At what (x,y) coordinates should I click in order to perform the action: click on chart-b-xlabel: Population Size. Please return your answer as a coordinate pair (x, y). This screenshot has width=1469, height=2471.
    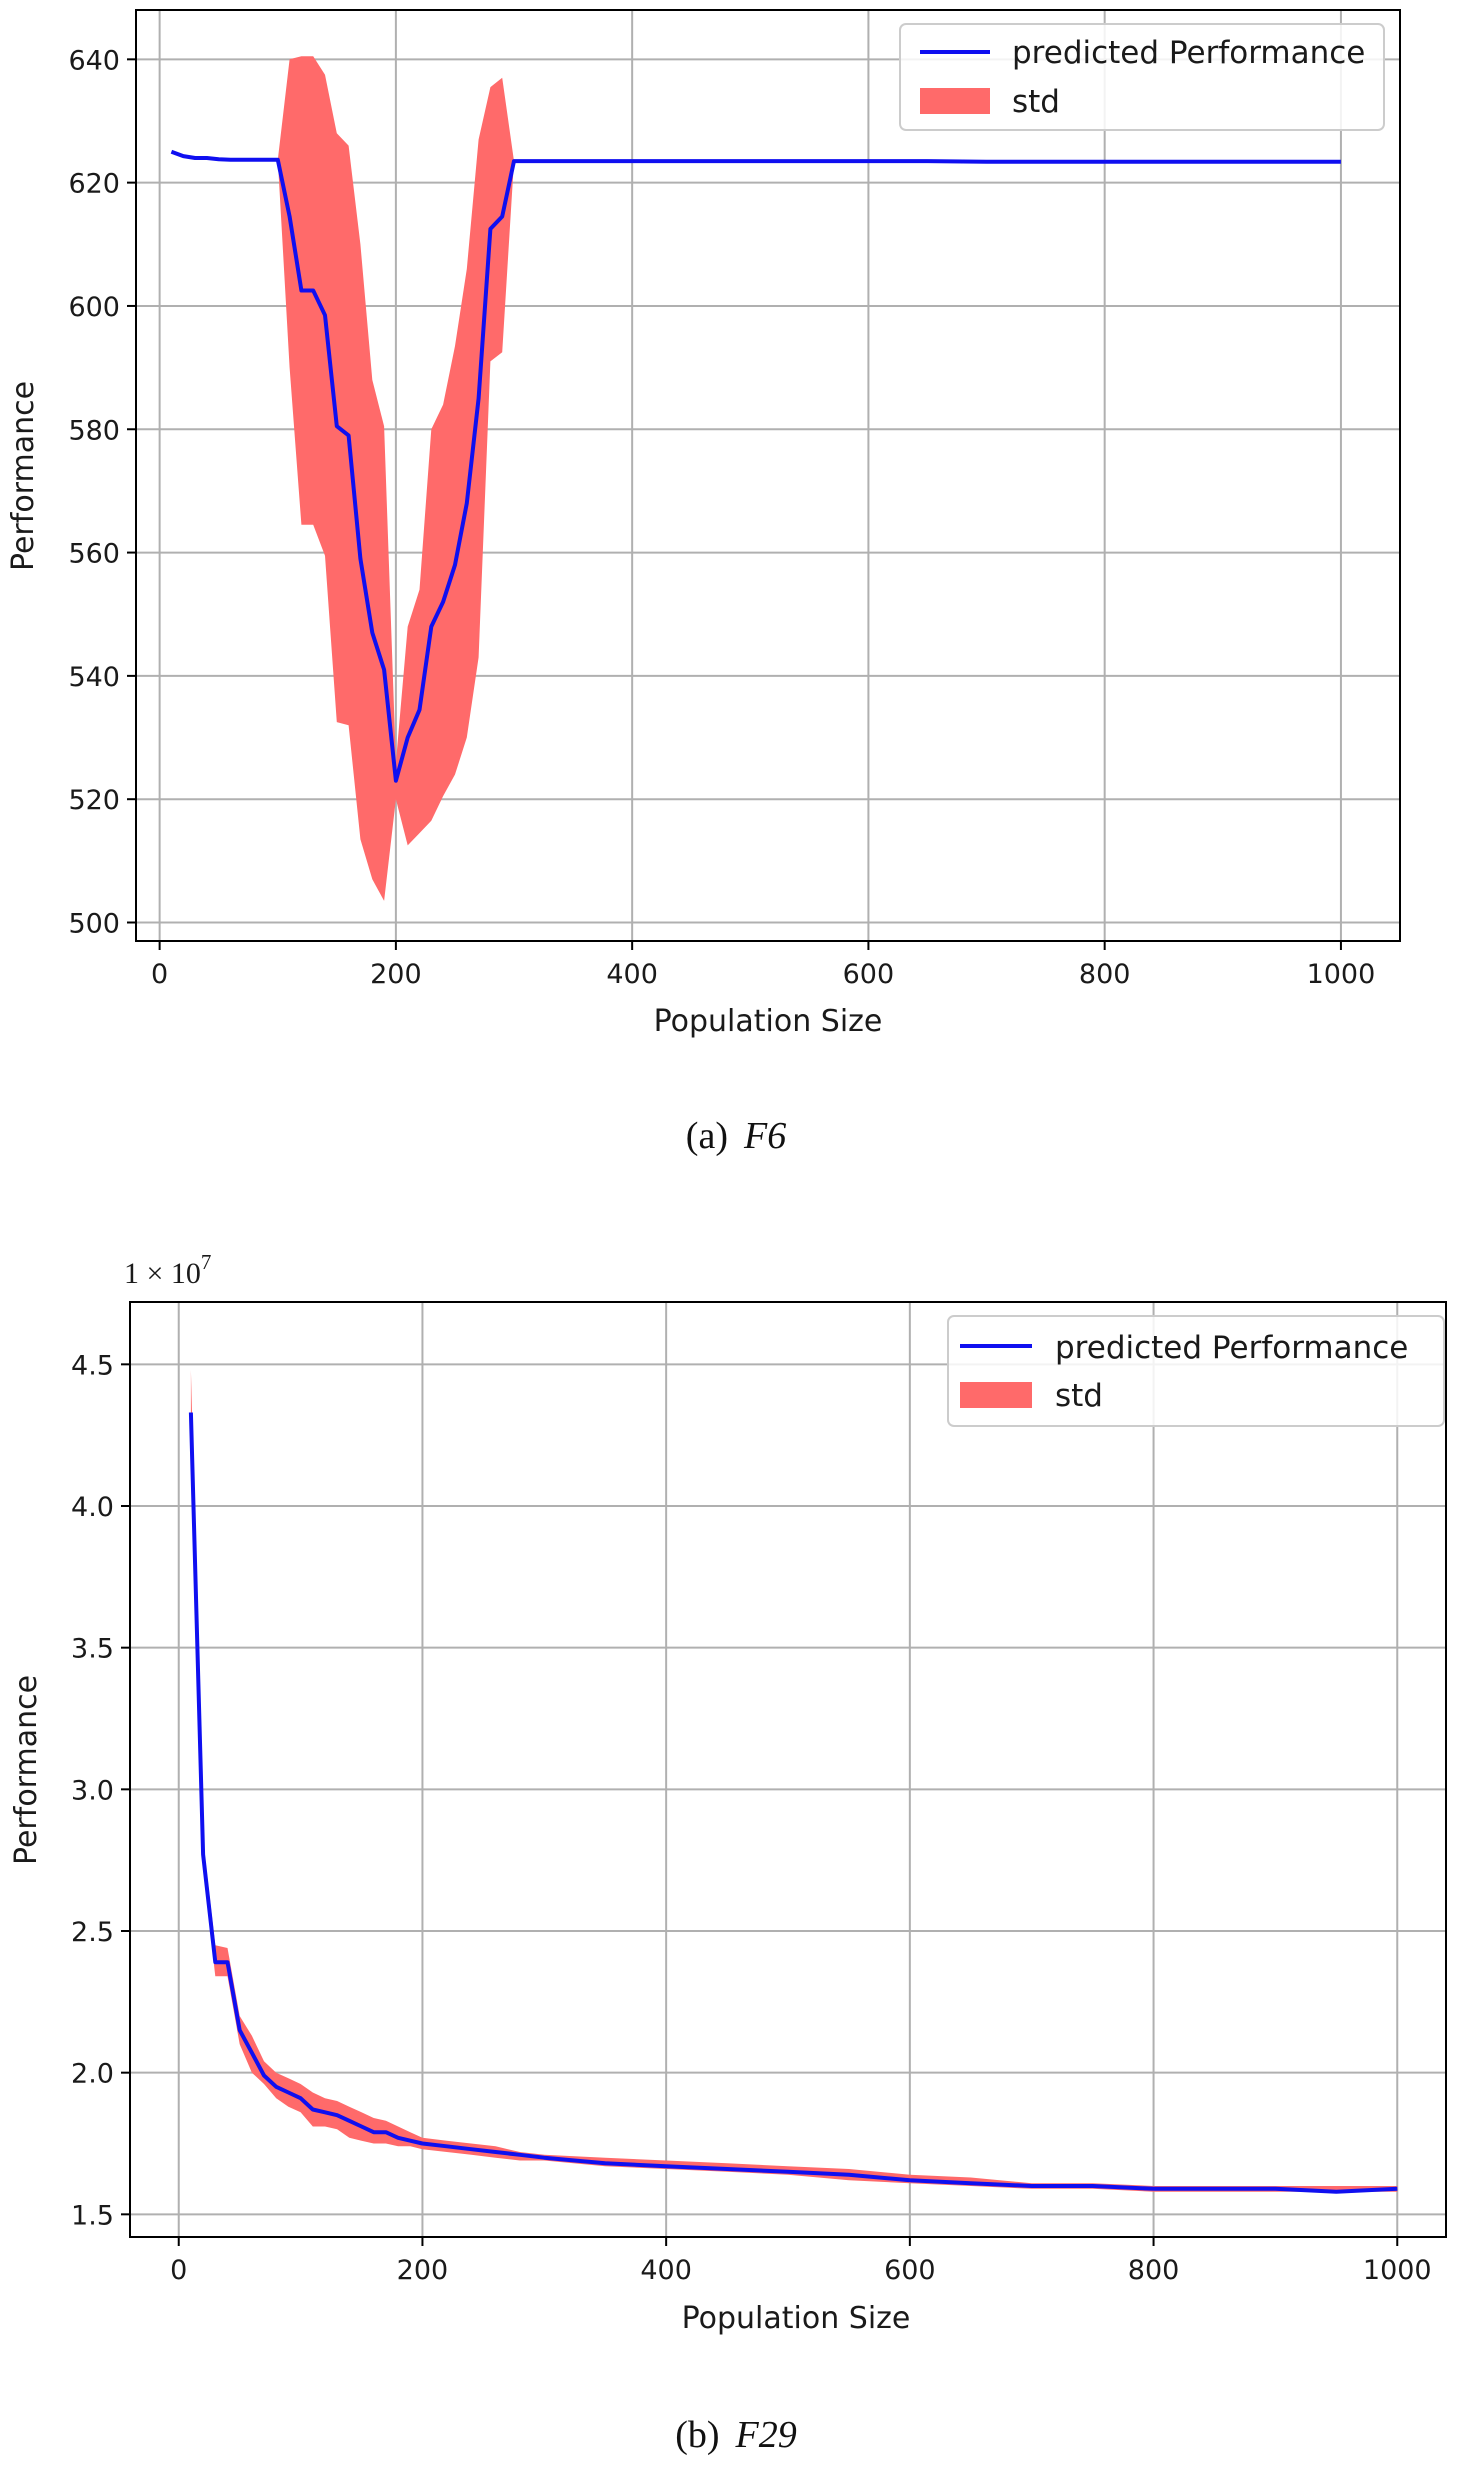
    Looking at the image, I should click on (796, 2318).